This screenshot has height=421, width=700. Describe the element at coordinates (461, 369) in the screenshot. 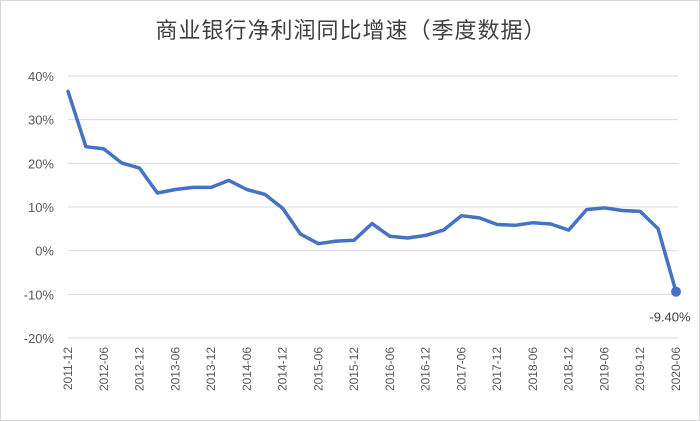

I see `x-tick-label: 2017-06` at that location.